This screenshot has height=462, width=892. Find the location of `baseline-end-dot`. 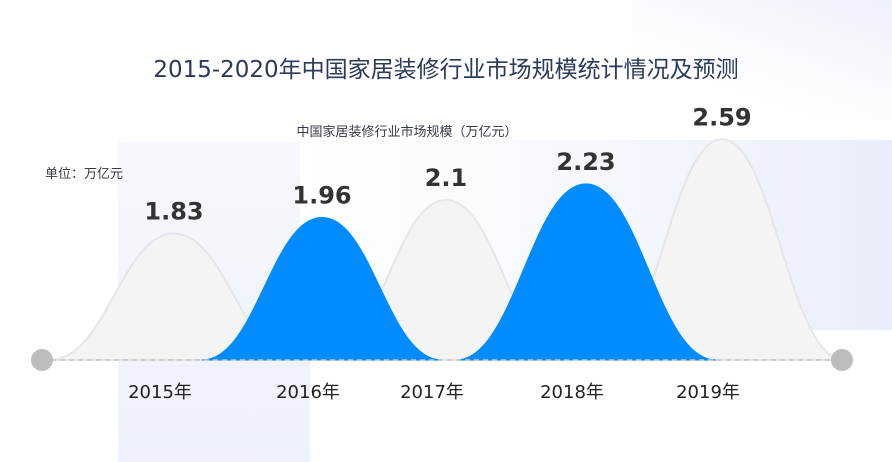

baseline-end-dot is located at coordinates (842, 360).